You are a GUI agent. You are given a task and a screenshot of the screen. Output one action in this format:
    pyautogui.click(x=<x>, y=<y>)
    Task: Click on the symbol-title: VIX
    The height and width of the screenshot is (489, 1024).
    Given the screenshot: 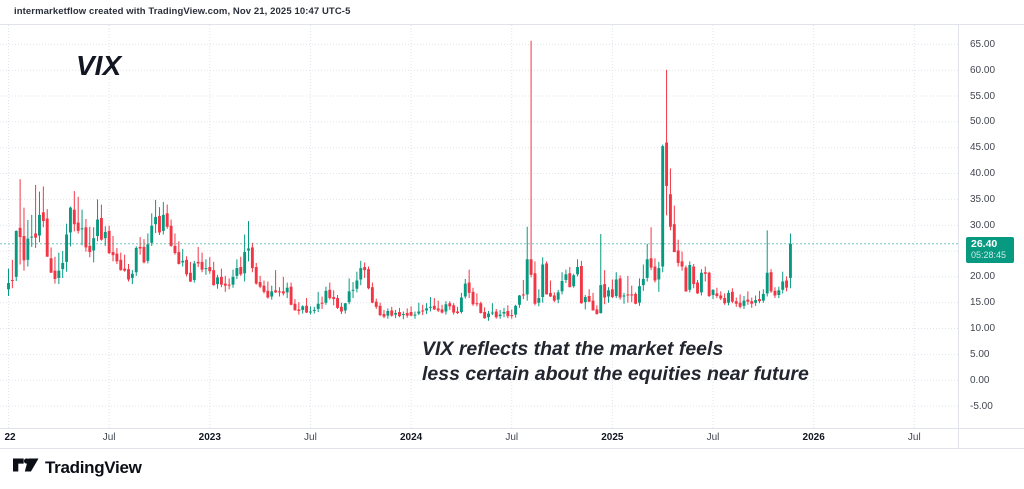 What is the action you would take?
    pyautogui.click(x=99, y=65)
    